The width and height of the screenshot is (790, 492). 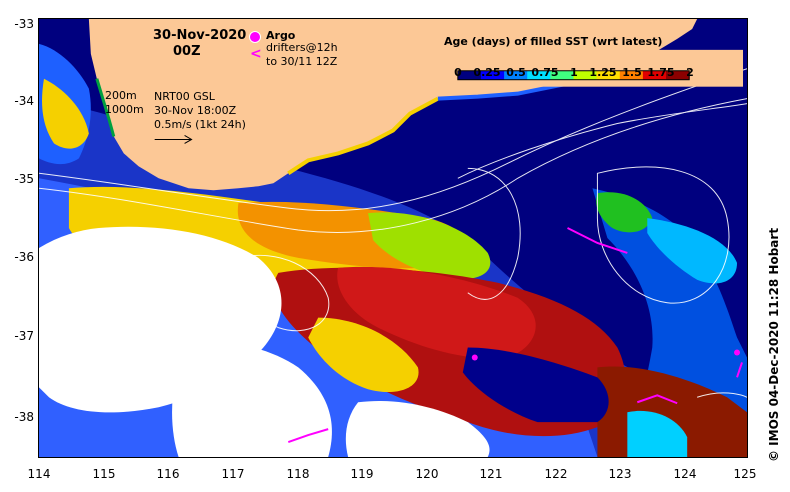 I want to click on lon-label: 117, so click(x=233, y=474).